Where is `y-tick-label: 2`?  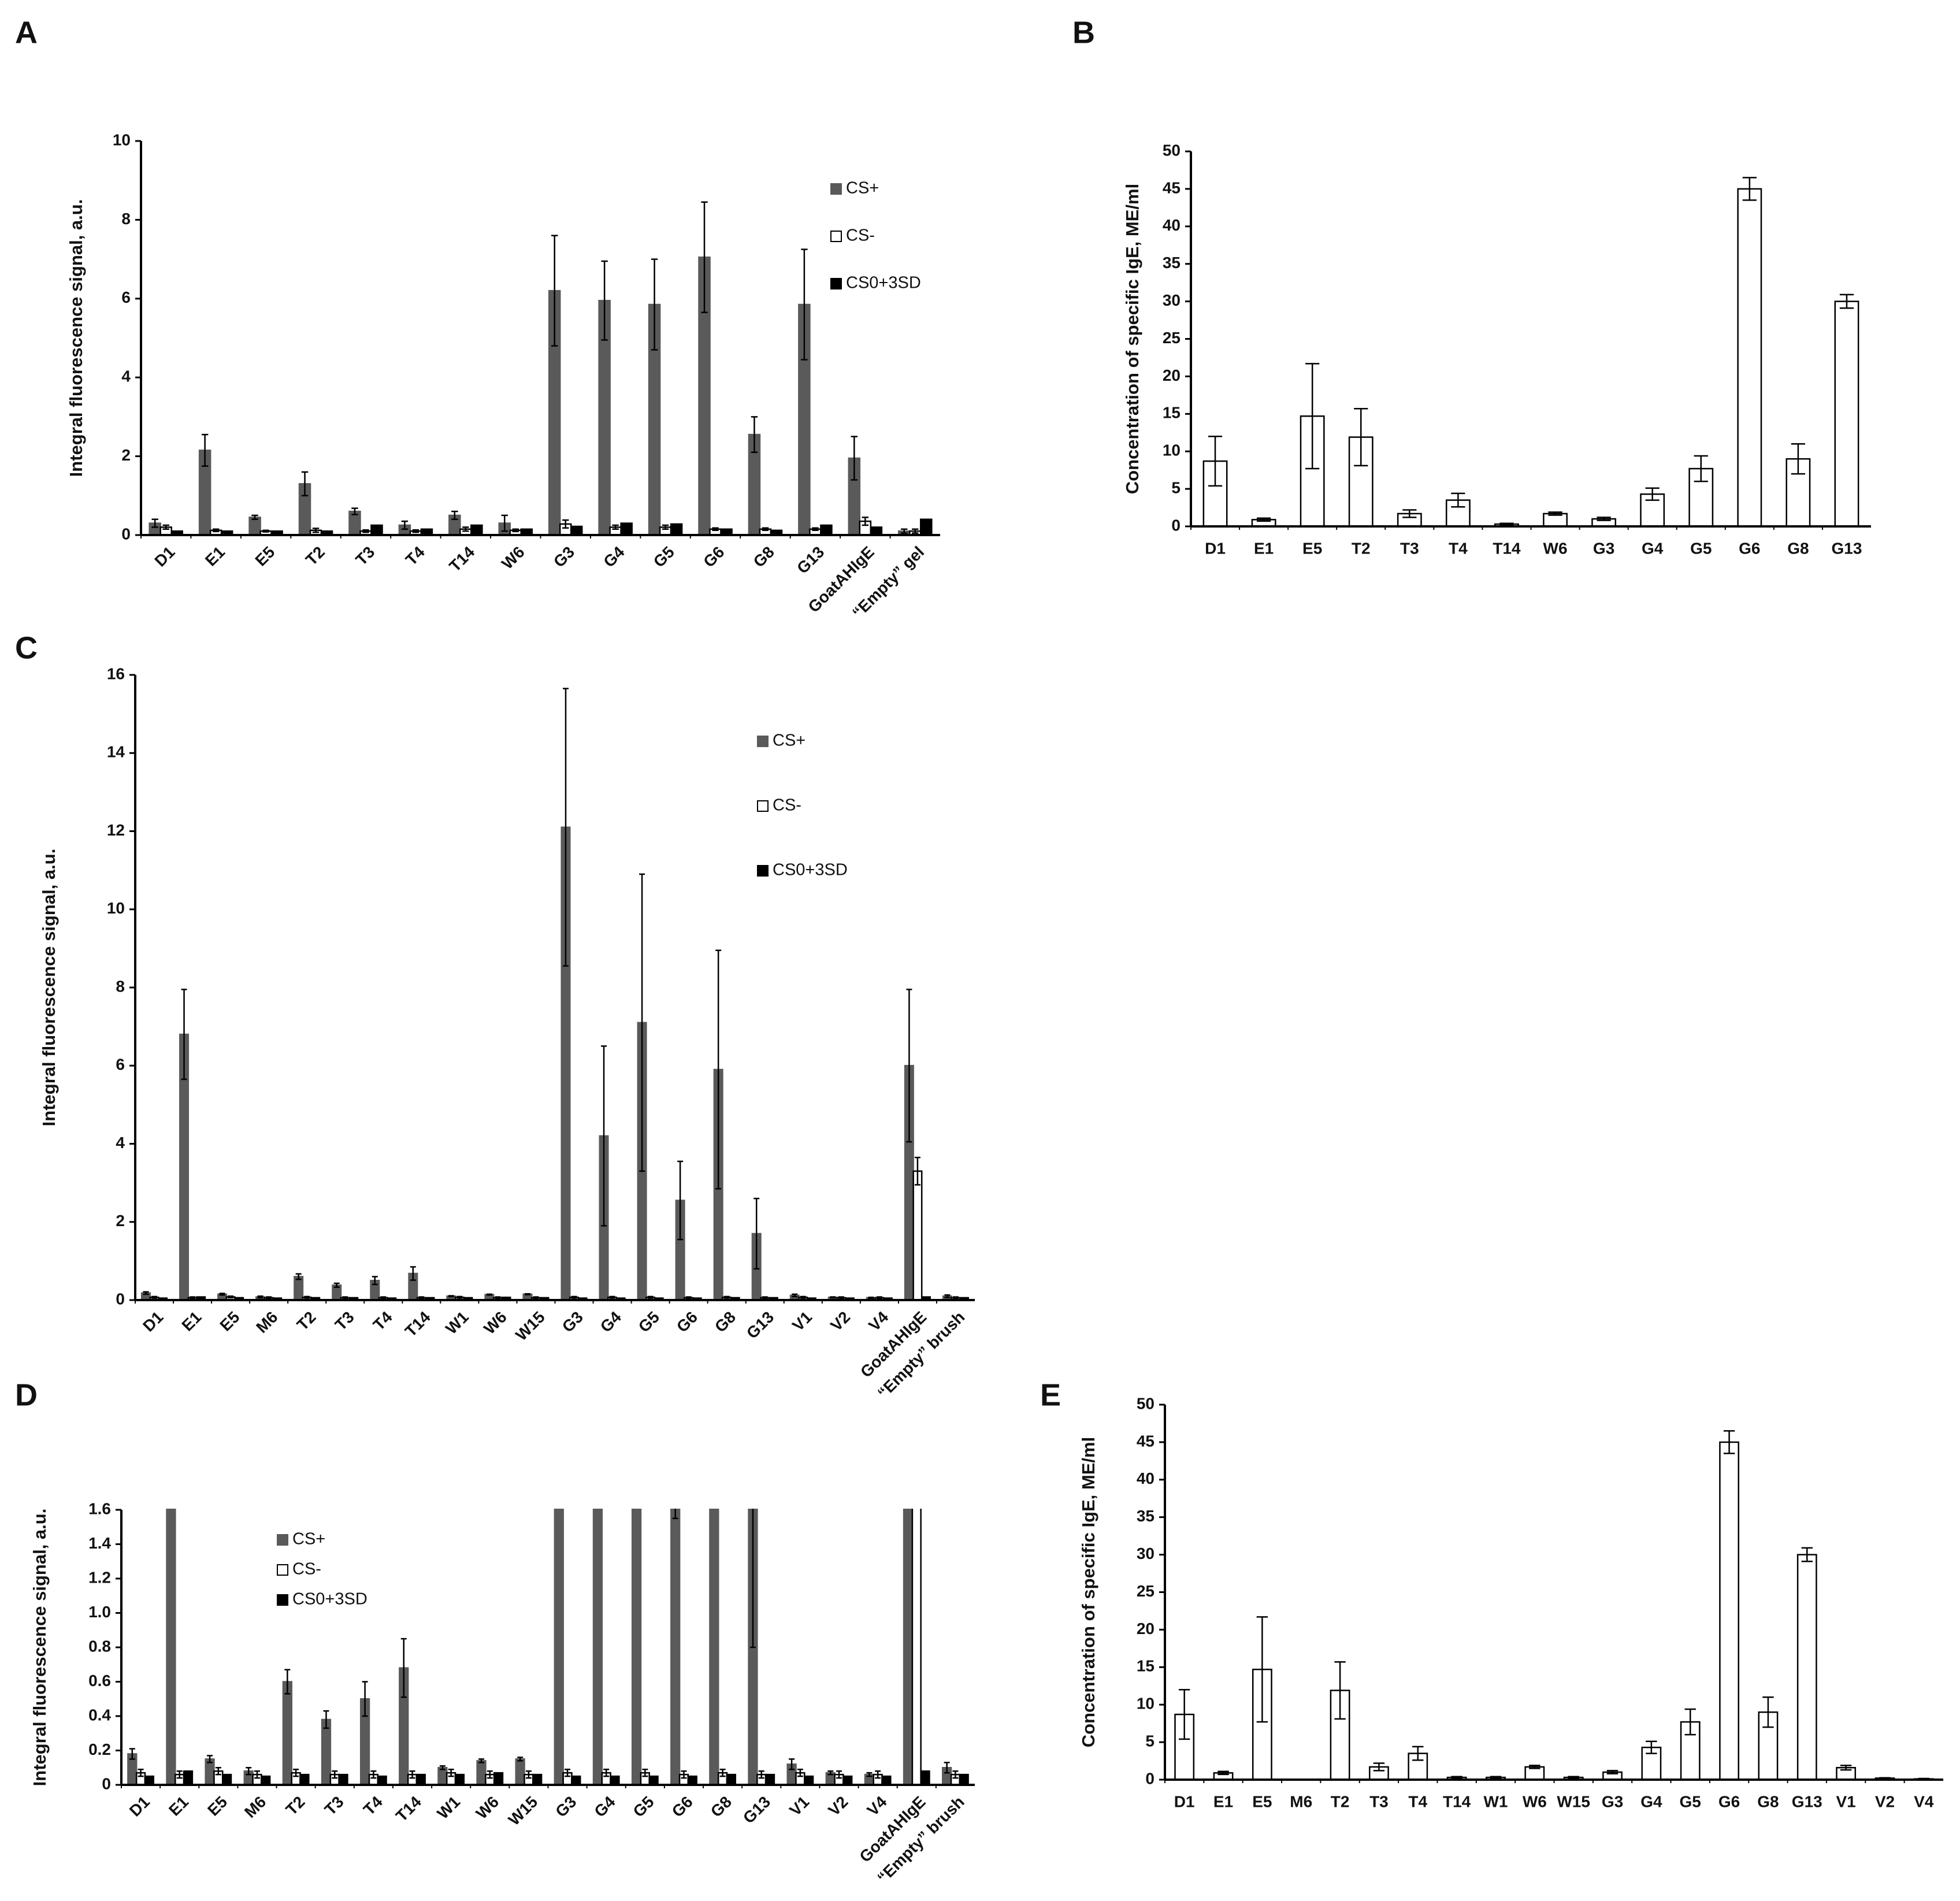
y-tick-label: 2 is located at coordinates (120, 1221).